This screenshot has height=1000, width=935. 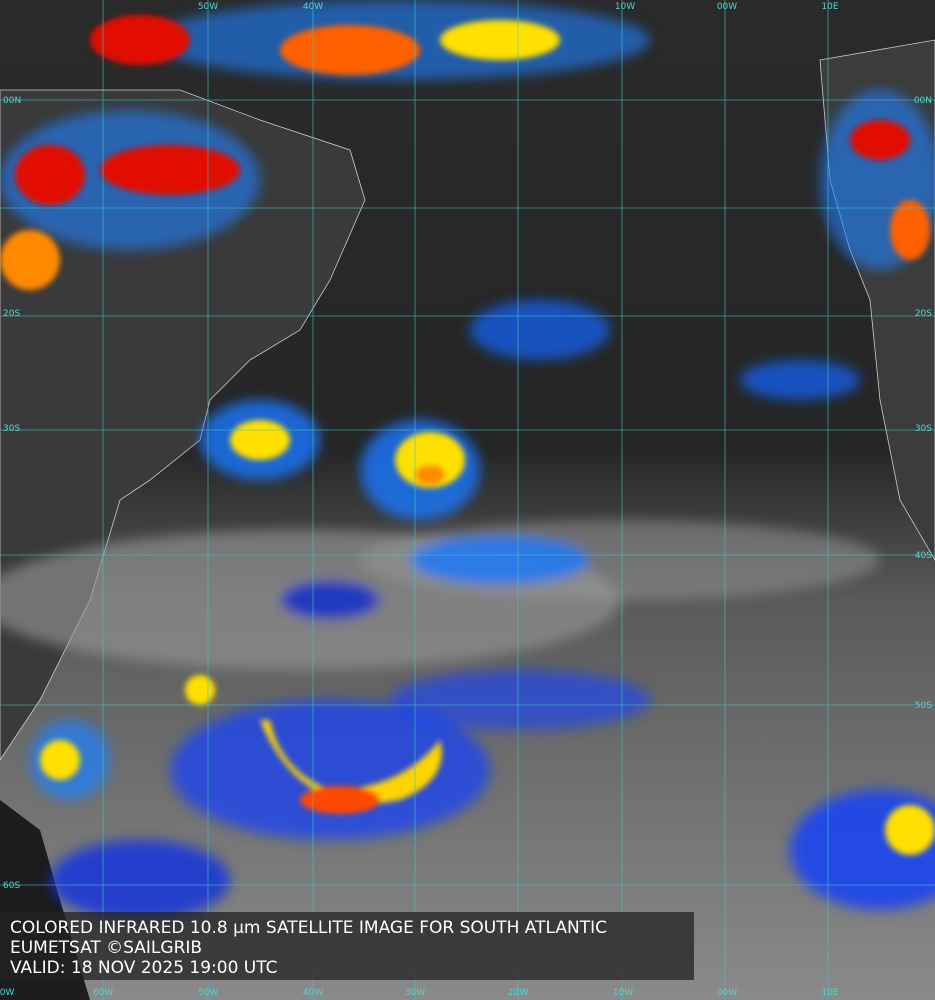 What do you see at coordinates (923, 706) in the screenshot?
I see `grid-label: 50S` at bounding box center [923, 706].